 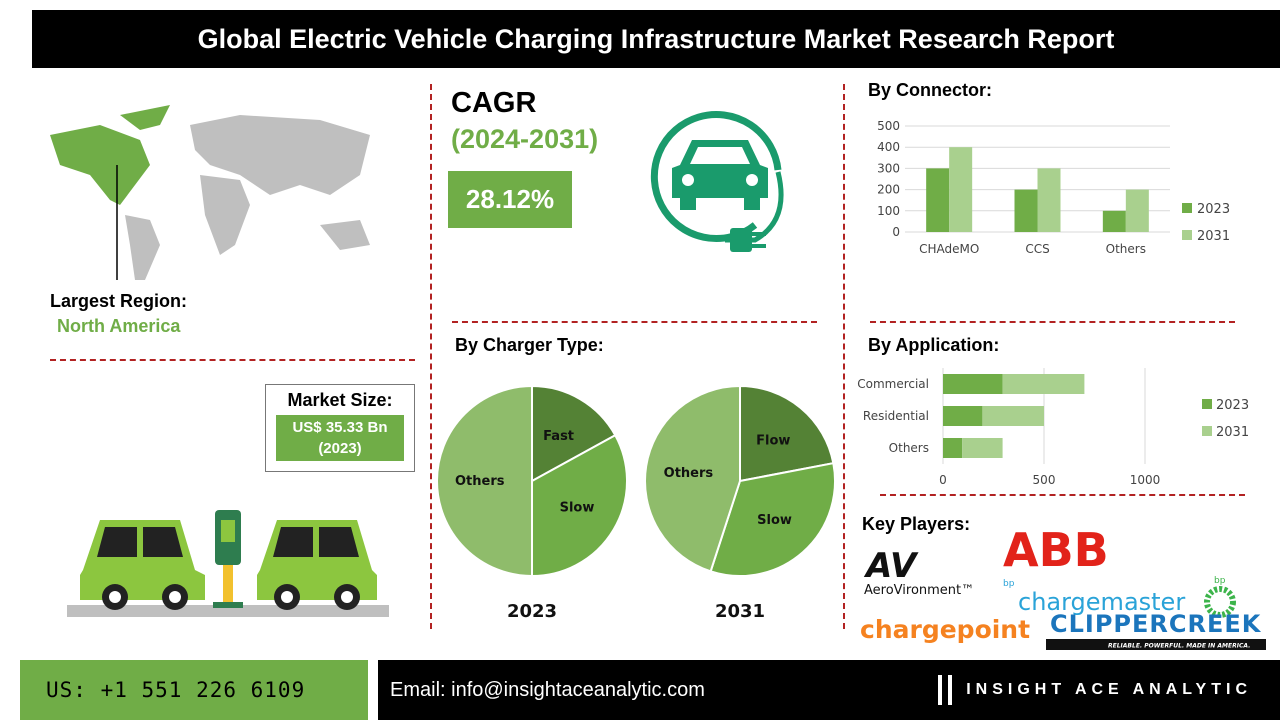 I want to click on market-size-value: US$ 35.33 Bn, so click(x=340, y=427).